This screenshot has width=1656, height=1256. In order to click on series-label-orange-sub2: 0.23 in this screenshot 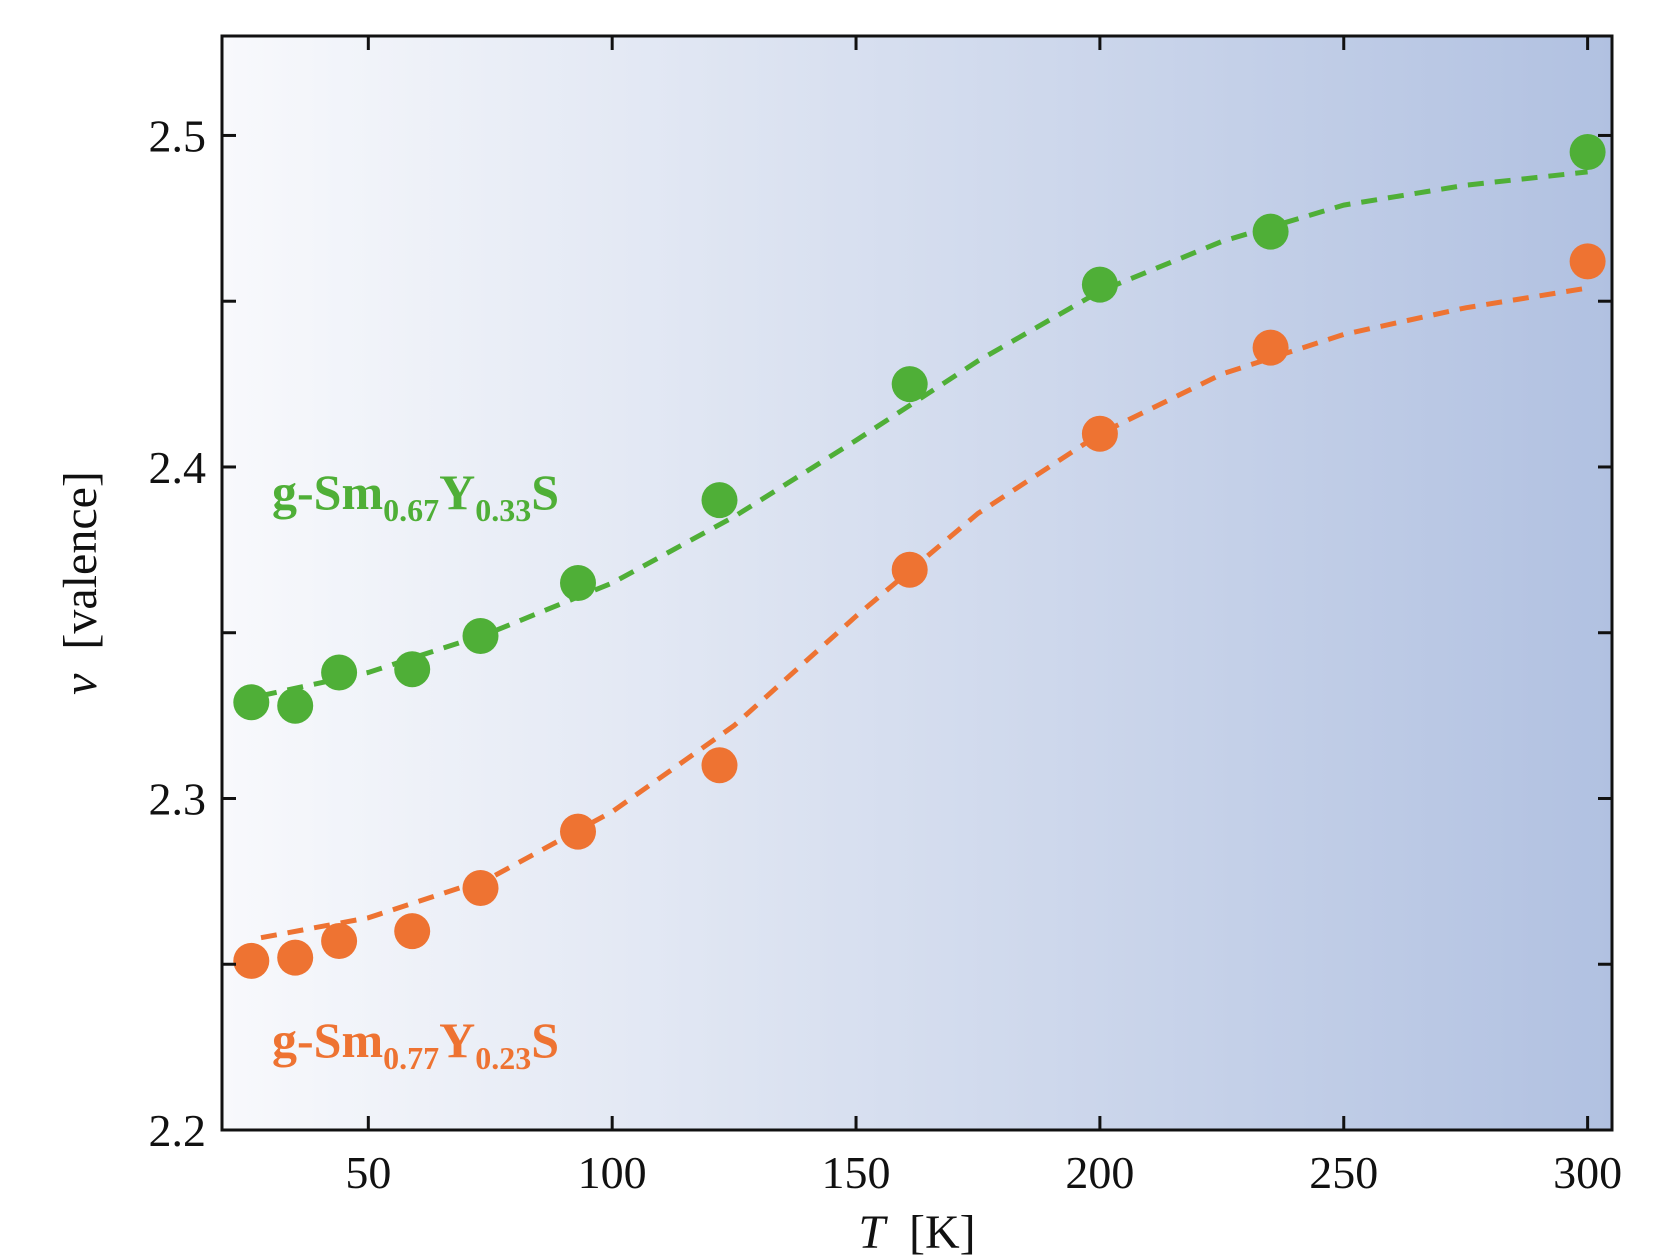, I will do `click(503, 1058)`.